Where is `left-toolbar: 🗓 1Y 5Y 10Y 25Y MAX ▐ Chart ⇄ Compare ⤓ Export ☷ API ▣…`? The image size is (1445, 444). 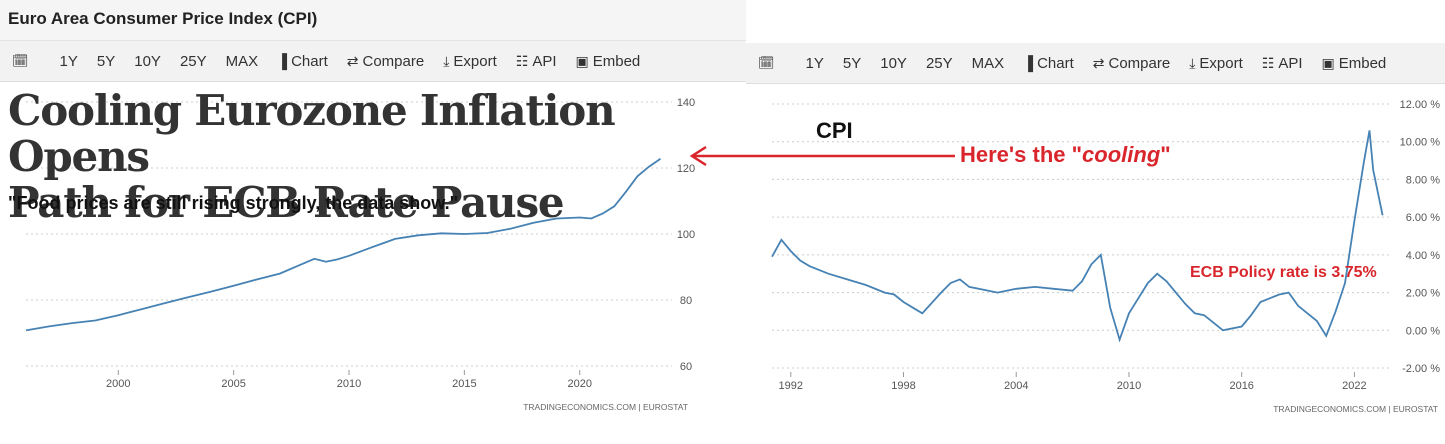 left-toolbar: 🗓 1Y 5Y 10Y 25Y MAX ▐ Chart ⇄ Compare ⤓ Export ☷ API ▣… is located at coordinates (379, 61).